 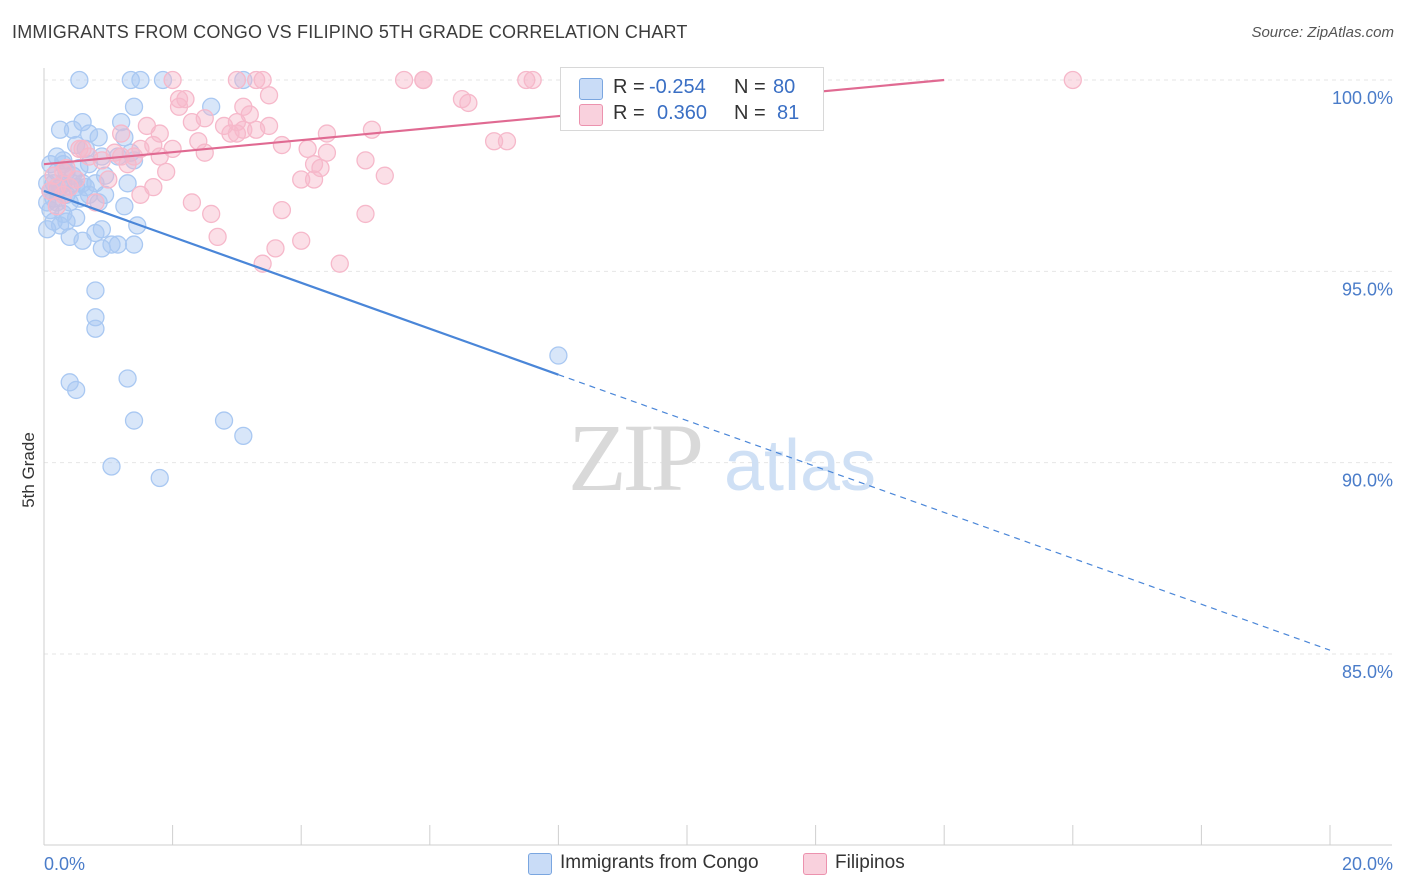 What do you see at coordinates (28, 470) in the screenshot?
I see `y-axis-label: 5th Grade` at bounding box center [28, 470].